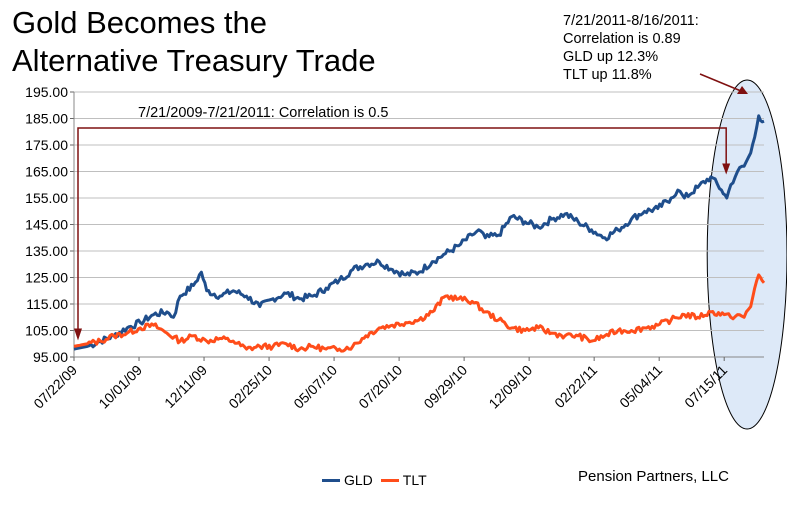  Describe the element at coordinates (263, 113) in the screenshot. I see `annotation-label: 7/21/2009-7/21/2011: Correlation is 0.5` at that location.